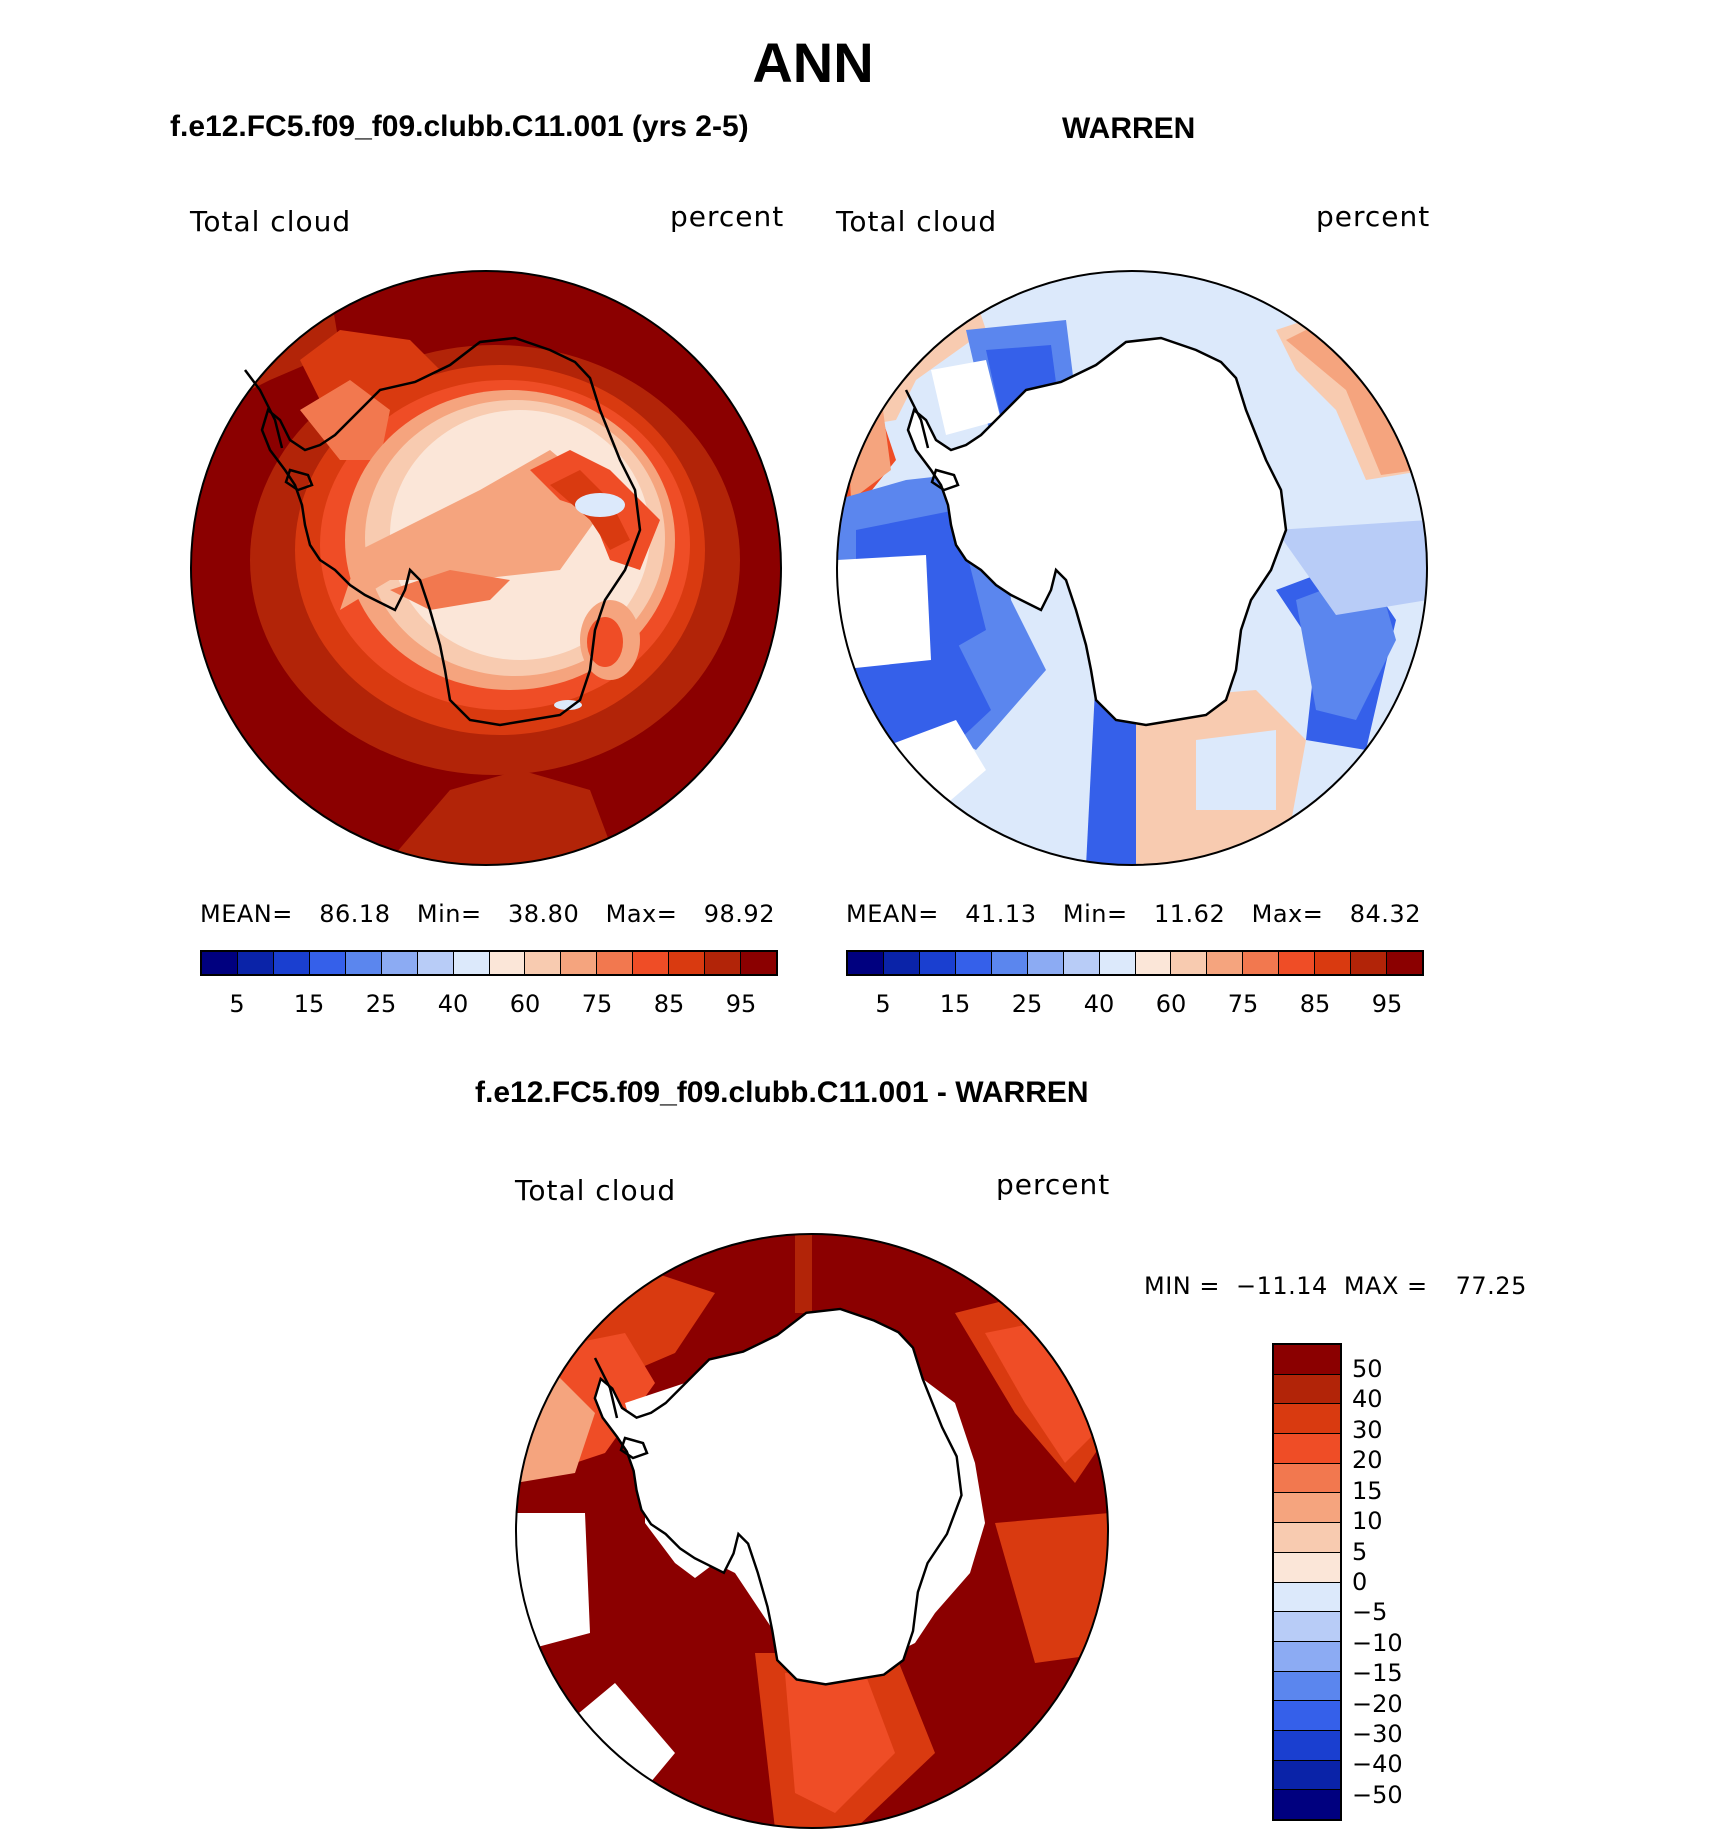 The image size is (1710, 1839). I want to click on bottom-cbar-label: 50, so click(1367, 1369).